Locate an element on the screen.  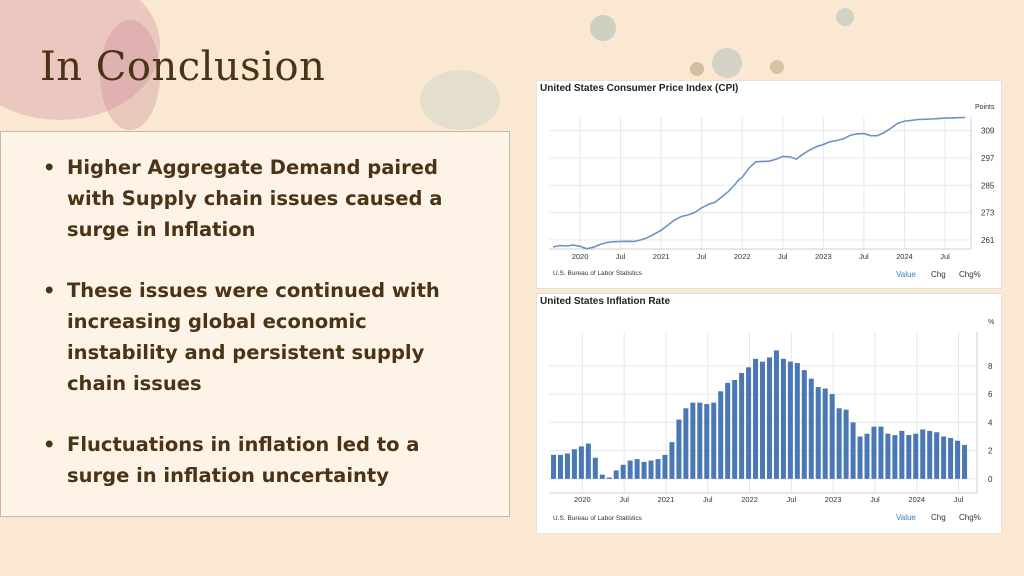
inflation-y-tick-label: 6 is located at coordinates (990, 394).